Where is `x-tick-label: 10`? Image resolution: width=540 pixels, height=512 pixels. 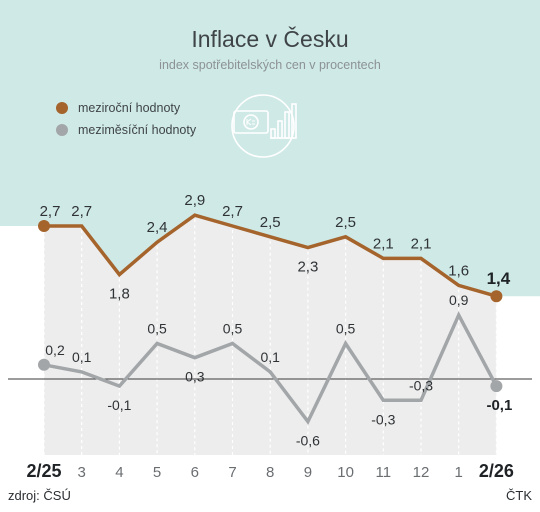
x-tick-label: 10 is located at coordinates (345, 472).